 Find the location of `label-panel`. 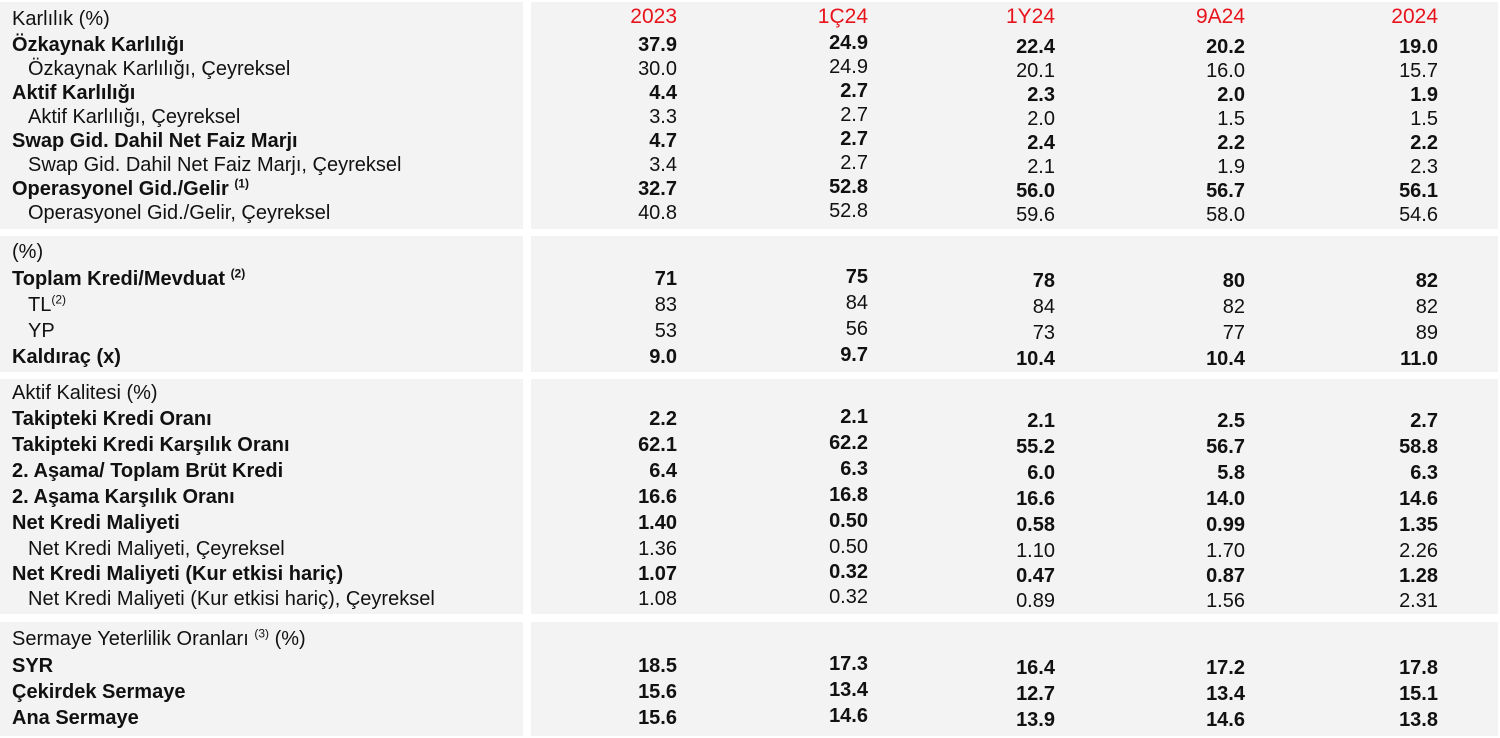

label-panel is located at coordinates (261, 496).